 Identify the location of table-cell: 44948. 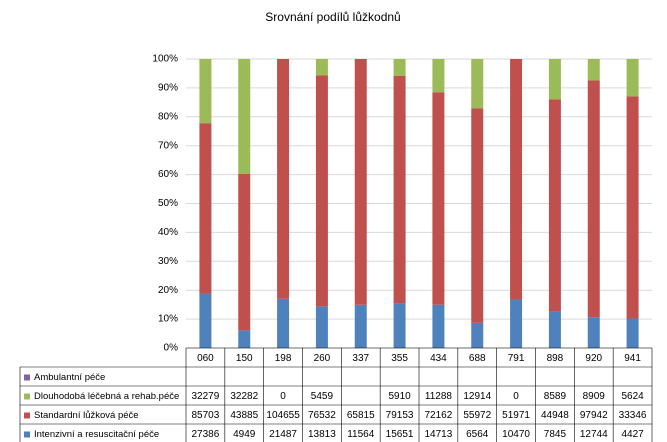
(555, 415).